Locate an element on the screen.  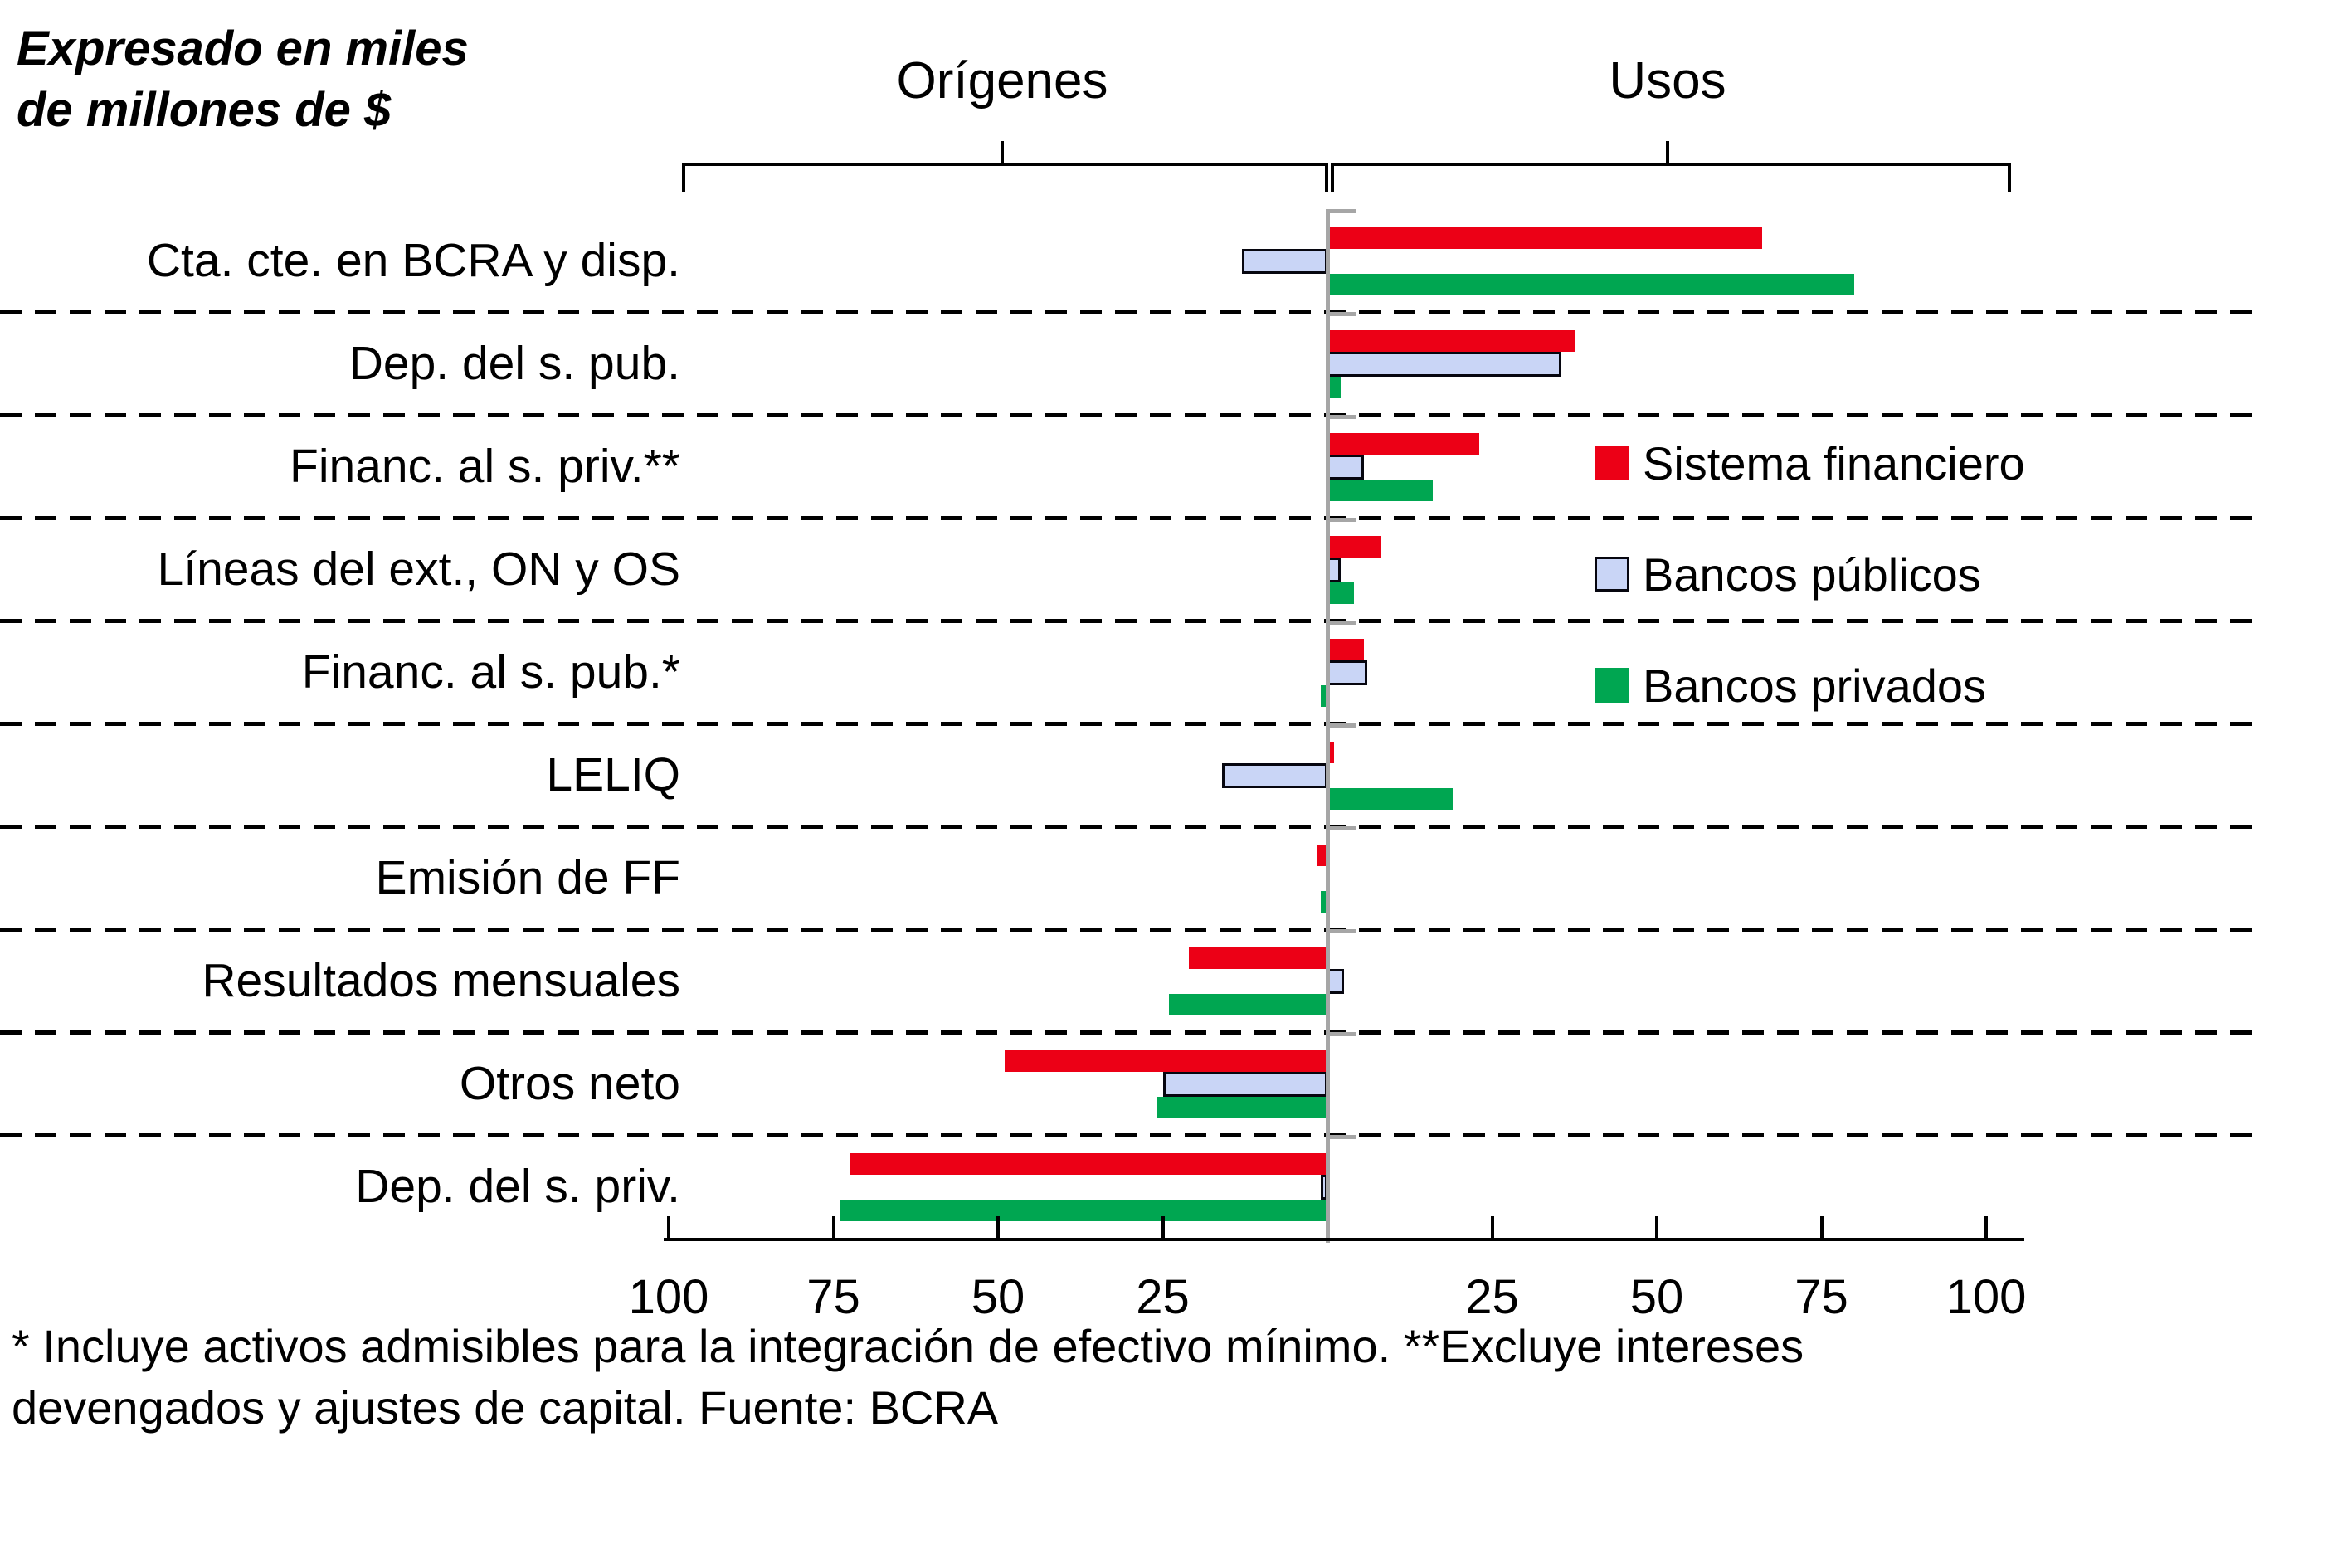
origenes-bracket-nub is located at coordinates (1002, 152).